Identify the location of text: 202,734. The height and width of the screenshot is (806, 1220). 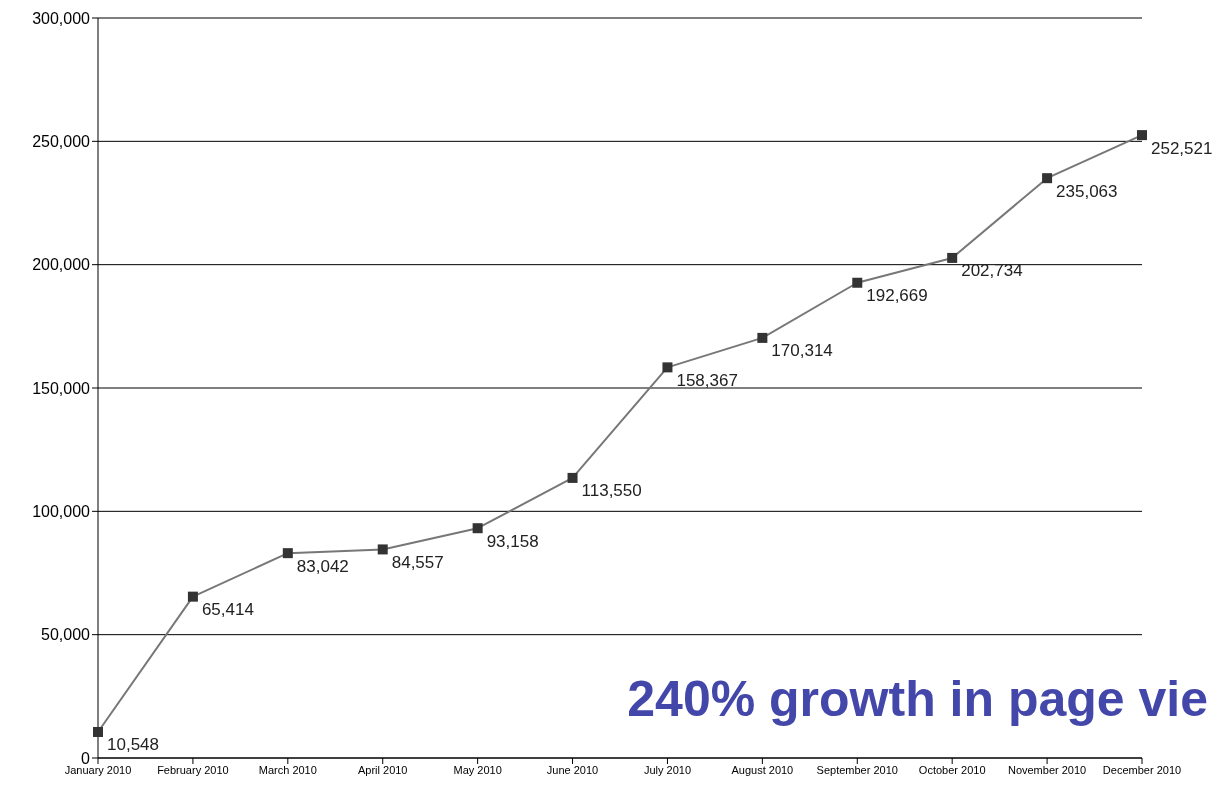
(992, 271).